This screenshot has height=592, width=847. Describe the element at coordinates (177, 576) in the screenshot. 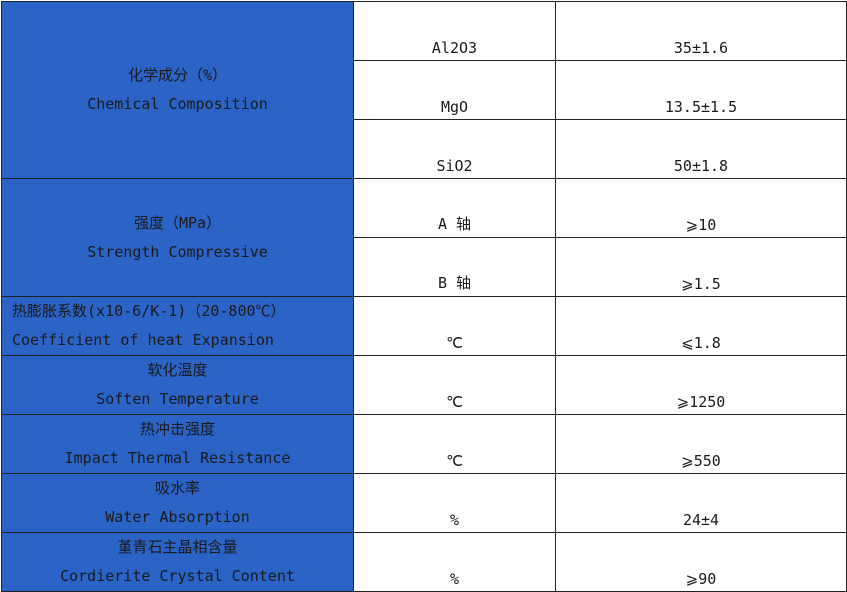

I see `property-name-en: Cordierite Crystal Content` at that location.